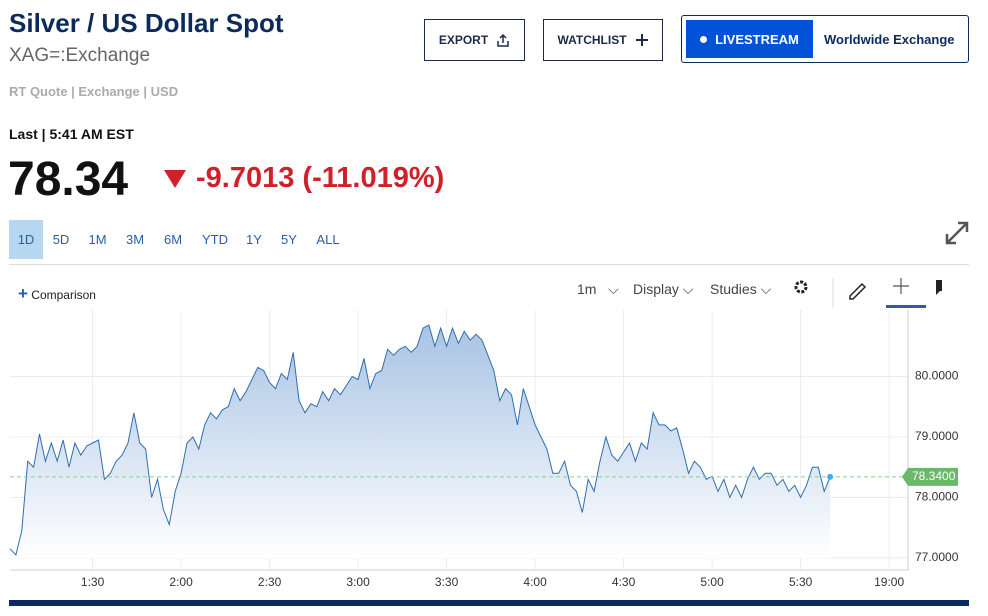 Image resolution: width=988 pixels, height=616 pixels. Describe the element at coordinates (939, 287) in the screenshot. I see `comment-icon` at that location.